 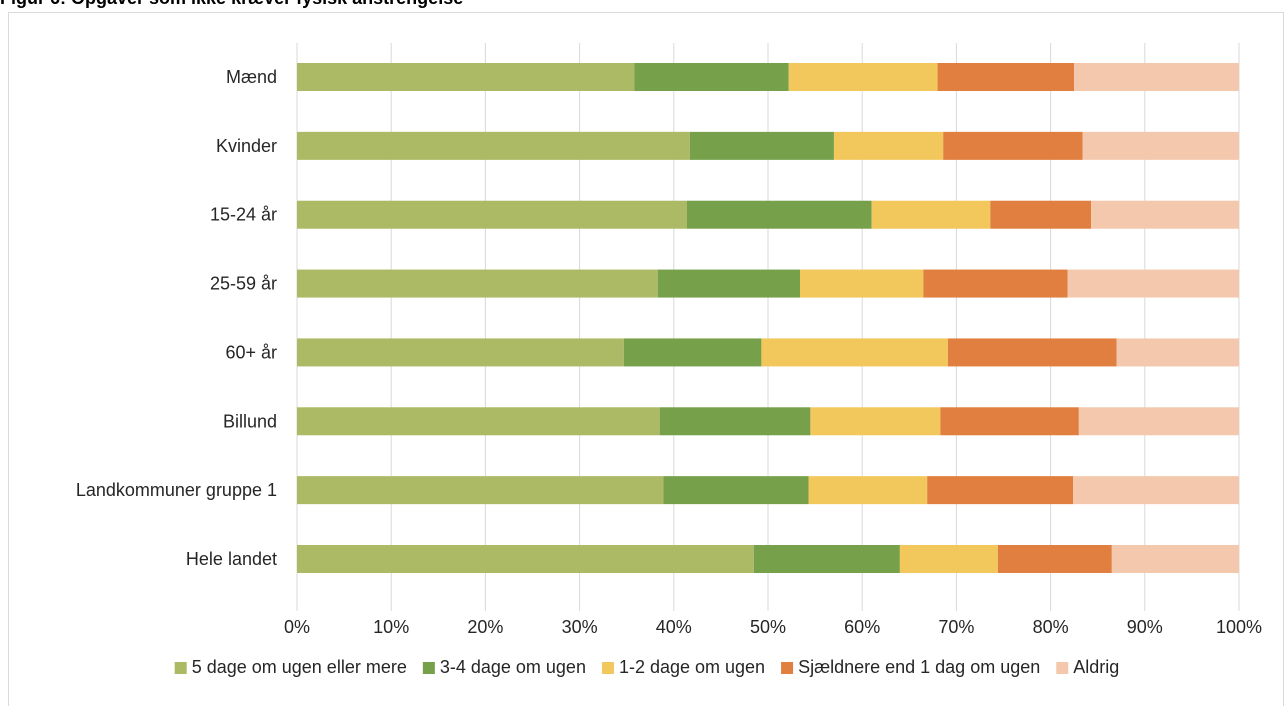 What do you see at coordinates (1096, 667) in the screenshot?
I see `legend-label: Aldrig` at bounding box center [1096, 667].